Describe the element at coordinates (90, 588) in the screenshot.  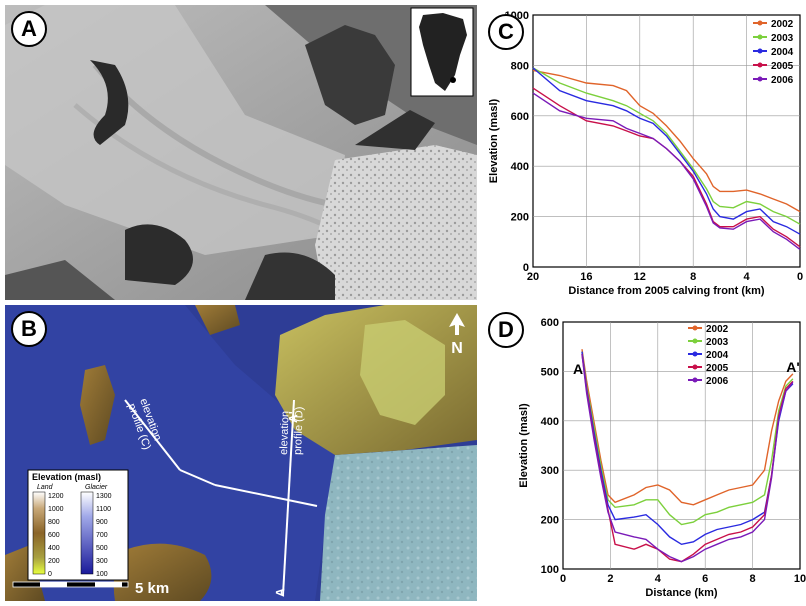
I see `scale-bar: 5 km` at that location.